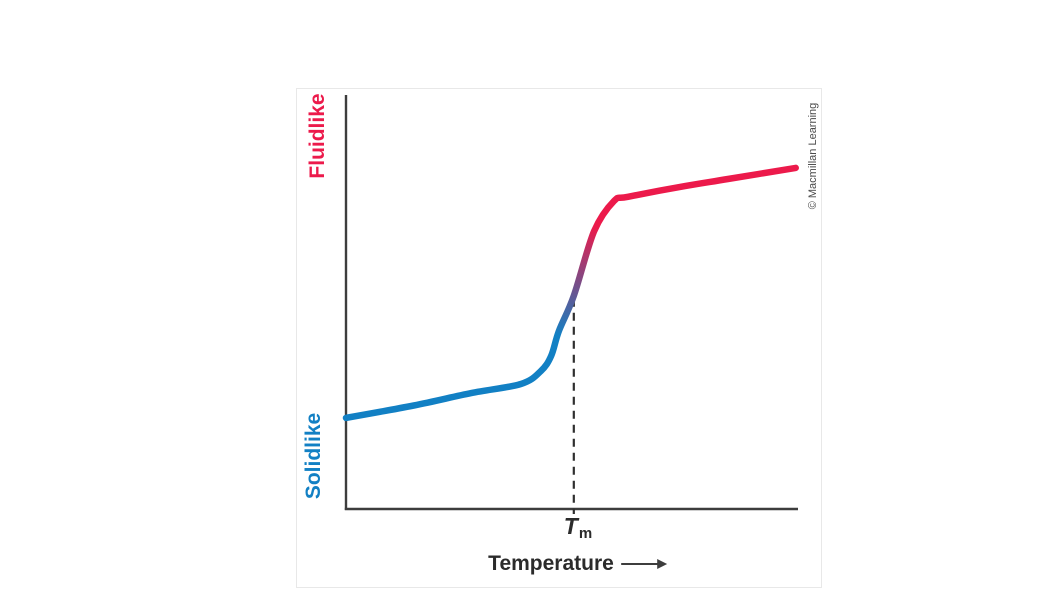  I want to click on right-arrow-icon, so click(643, 564).